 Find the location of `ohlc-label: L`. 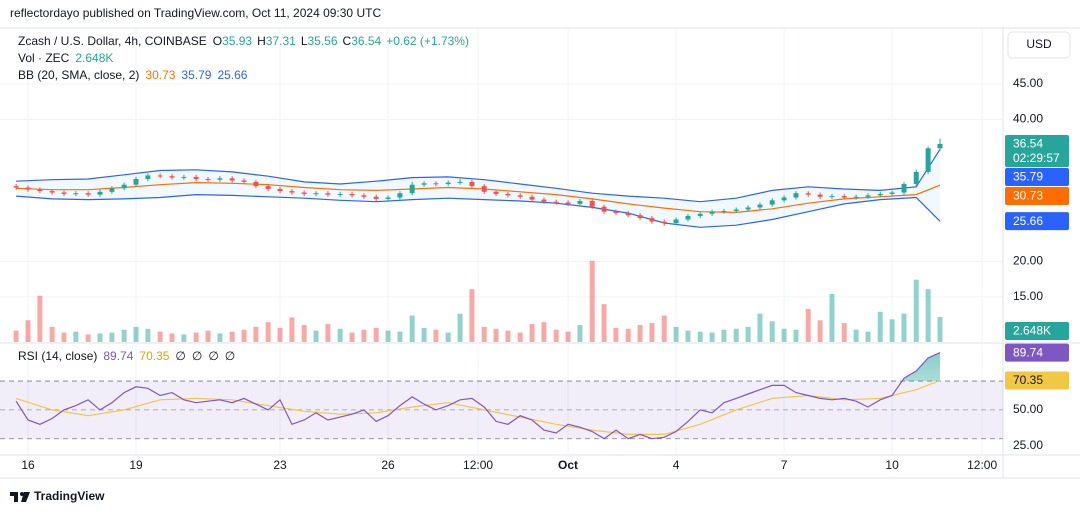

ohlc-label: L is located at coordinates (304, 41).